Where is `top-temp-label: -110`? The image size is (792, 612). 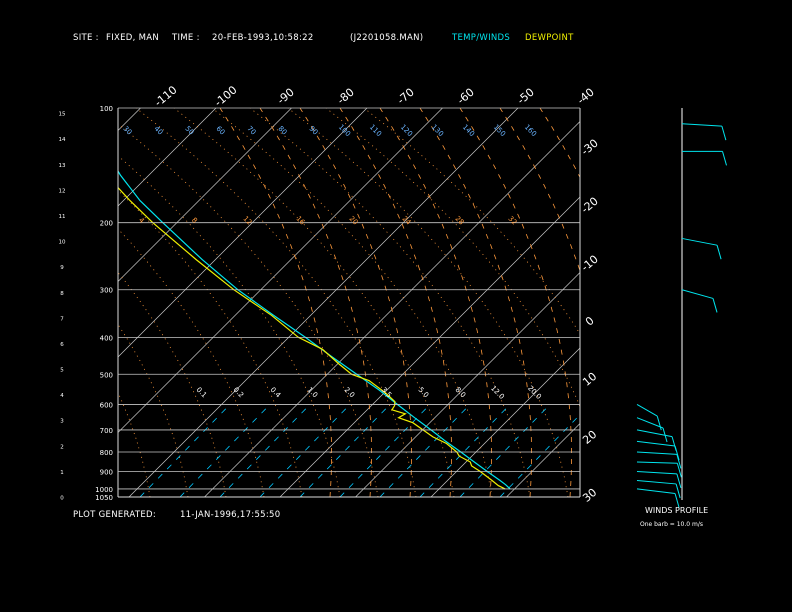 top-temp-label: -110 is located at coordinates (165, 96).